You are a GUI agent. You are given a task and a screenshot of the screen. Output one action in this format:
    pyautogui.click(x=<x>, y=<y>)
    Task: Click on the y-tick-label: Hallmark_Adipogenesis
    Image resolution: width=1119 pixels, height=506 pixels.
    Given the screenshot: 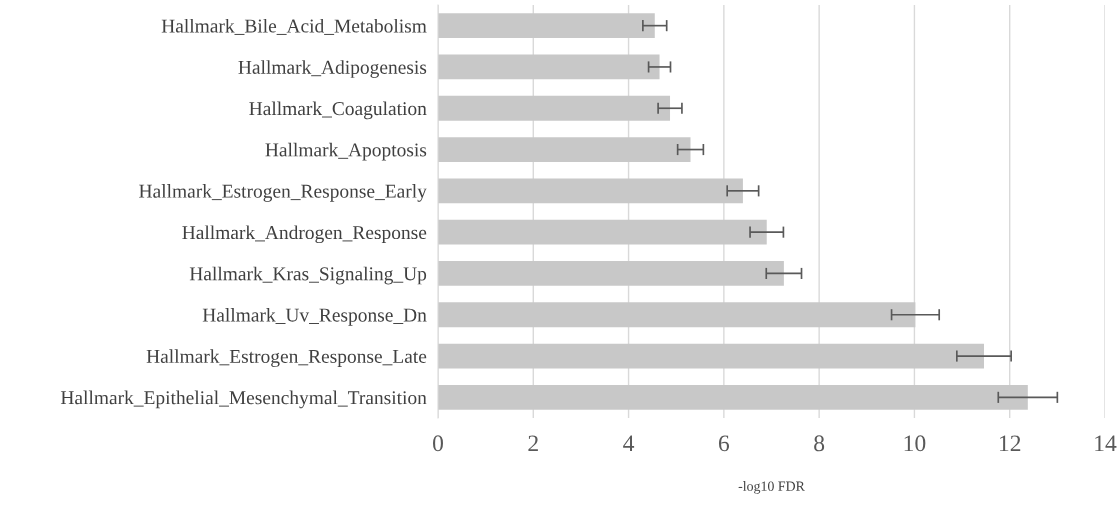 What is the action you would take?
    pyautogui.click(x=332, y=69)
    